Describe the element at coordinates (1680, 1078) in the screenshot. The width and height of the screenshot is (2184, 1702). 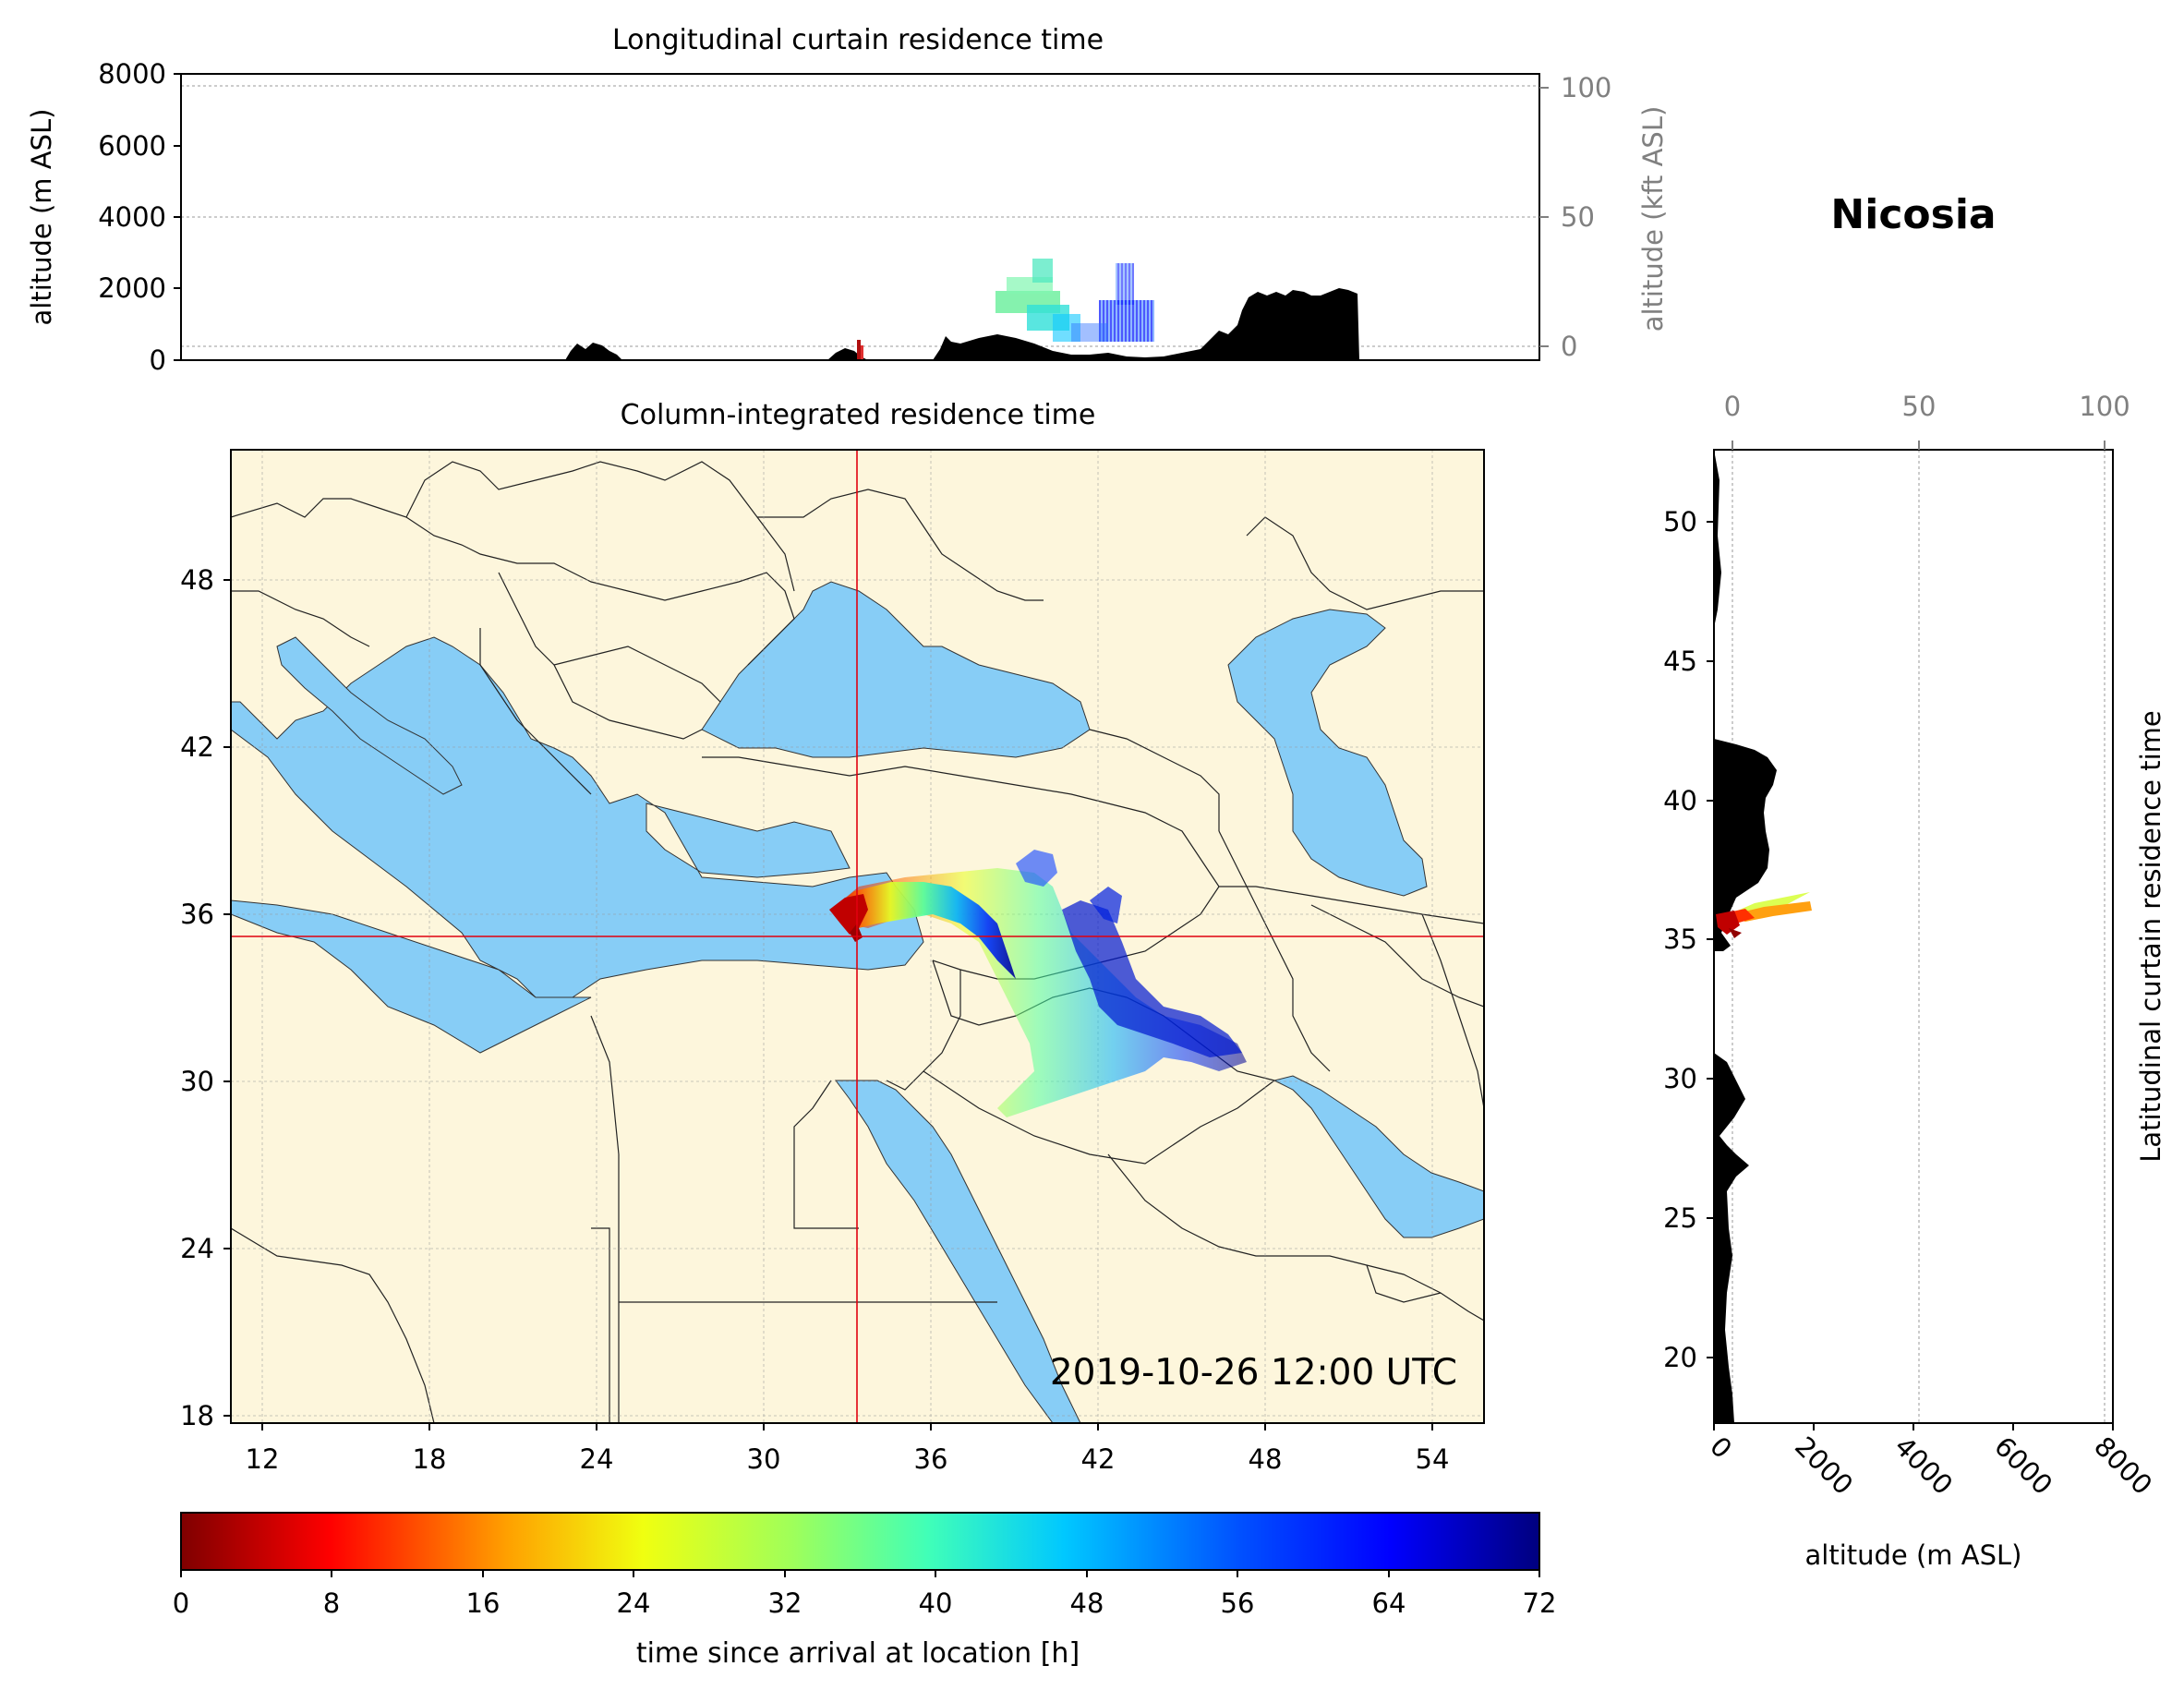
I see `latitudinal-ytick-30: 30` at that location.